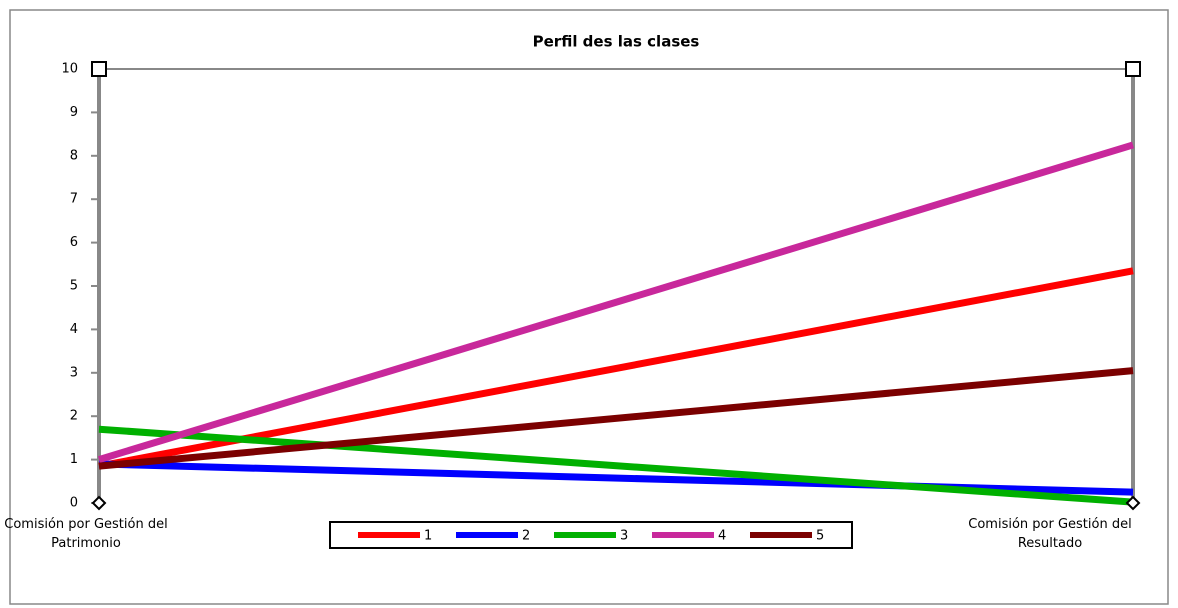 Image resolution: width=1178 pixels, height=608 pixels. Describe the element at coordinates (616, 42) in the screenshot. I see `chart-title: Perfil des las clases` at that location.